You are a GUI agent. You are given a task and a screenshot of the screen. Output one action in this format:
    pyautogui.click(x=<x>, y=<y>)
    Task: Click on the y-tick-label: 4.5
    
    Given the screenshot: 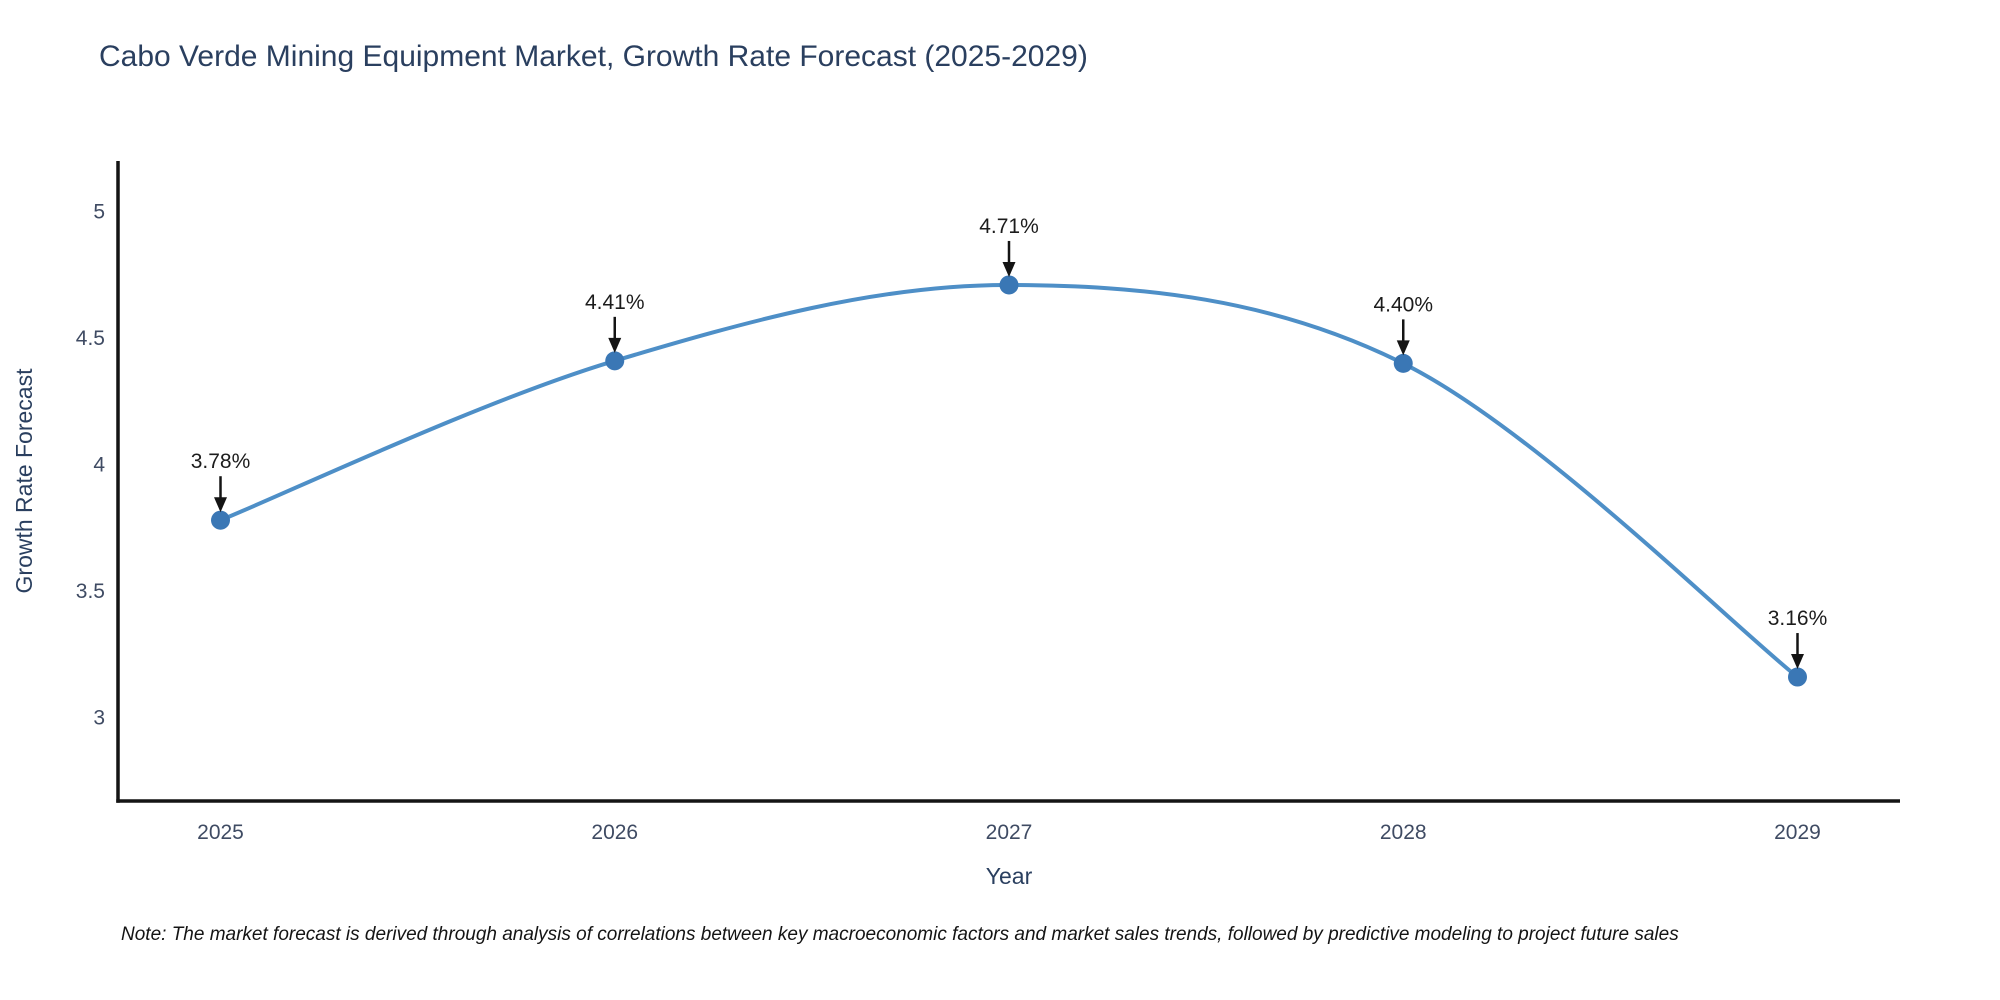 What is the action you would take?
    pyautogui.click(x=90, y=338)
    